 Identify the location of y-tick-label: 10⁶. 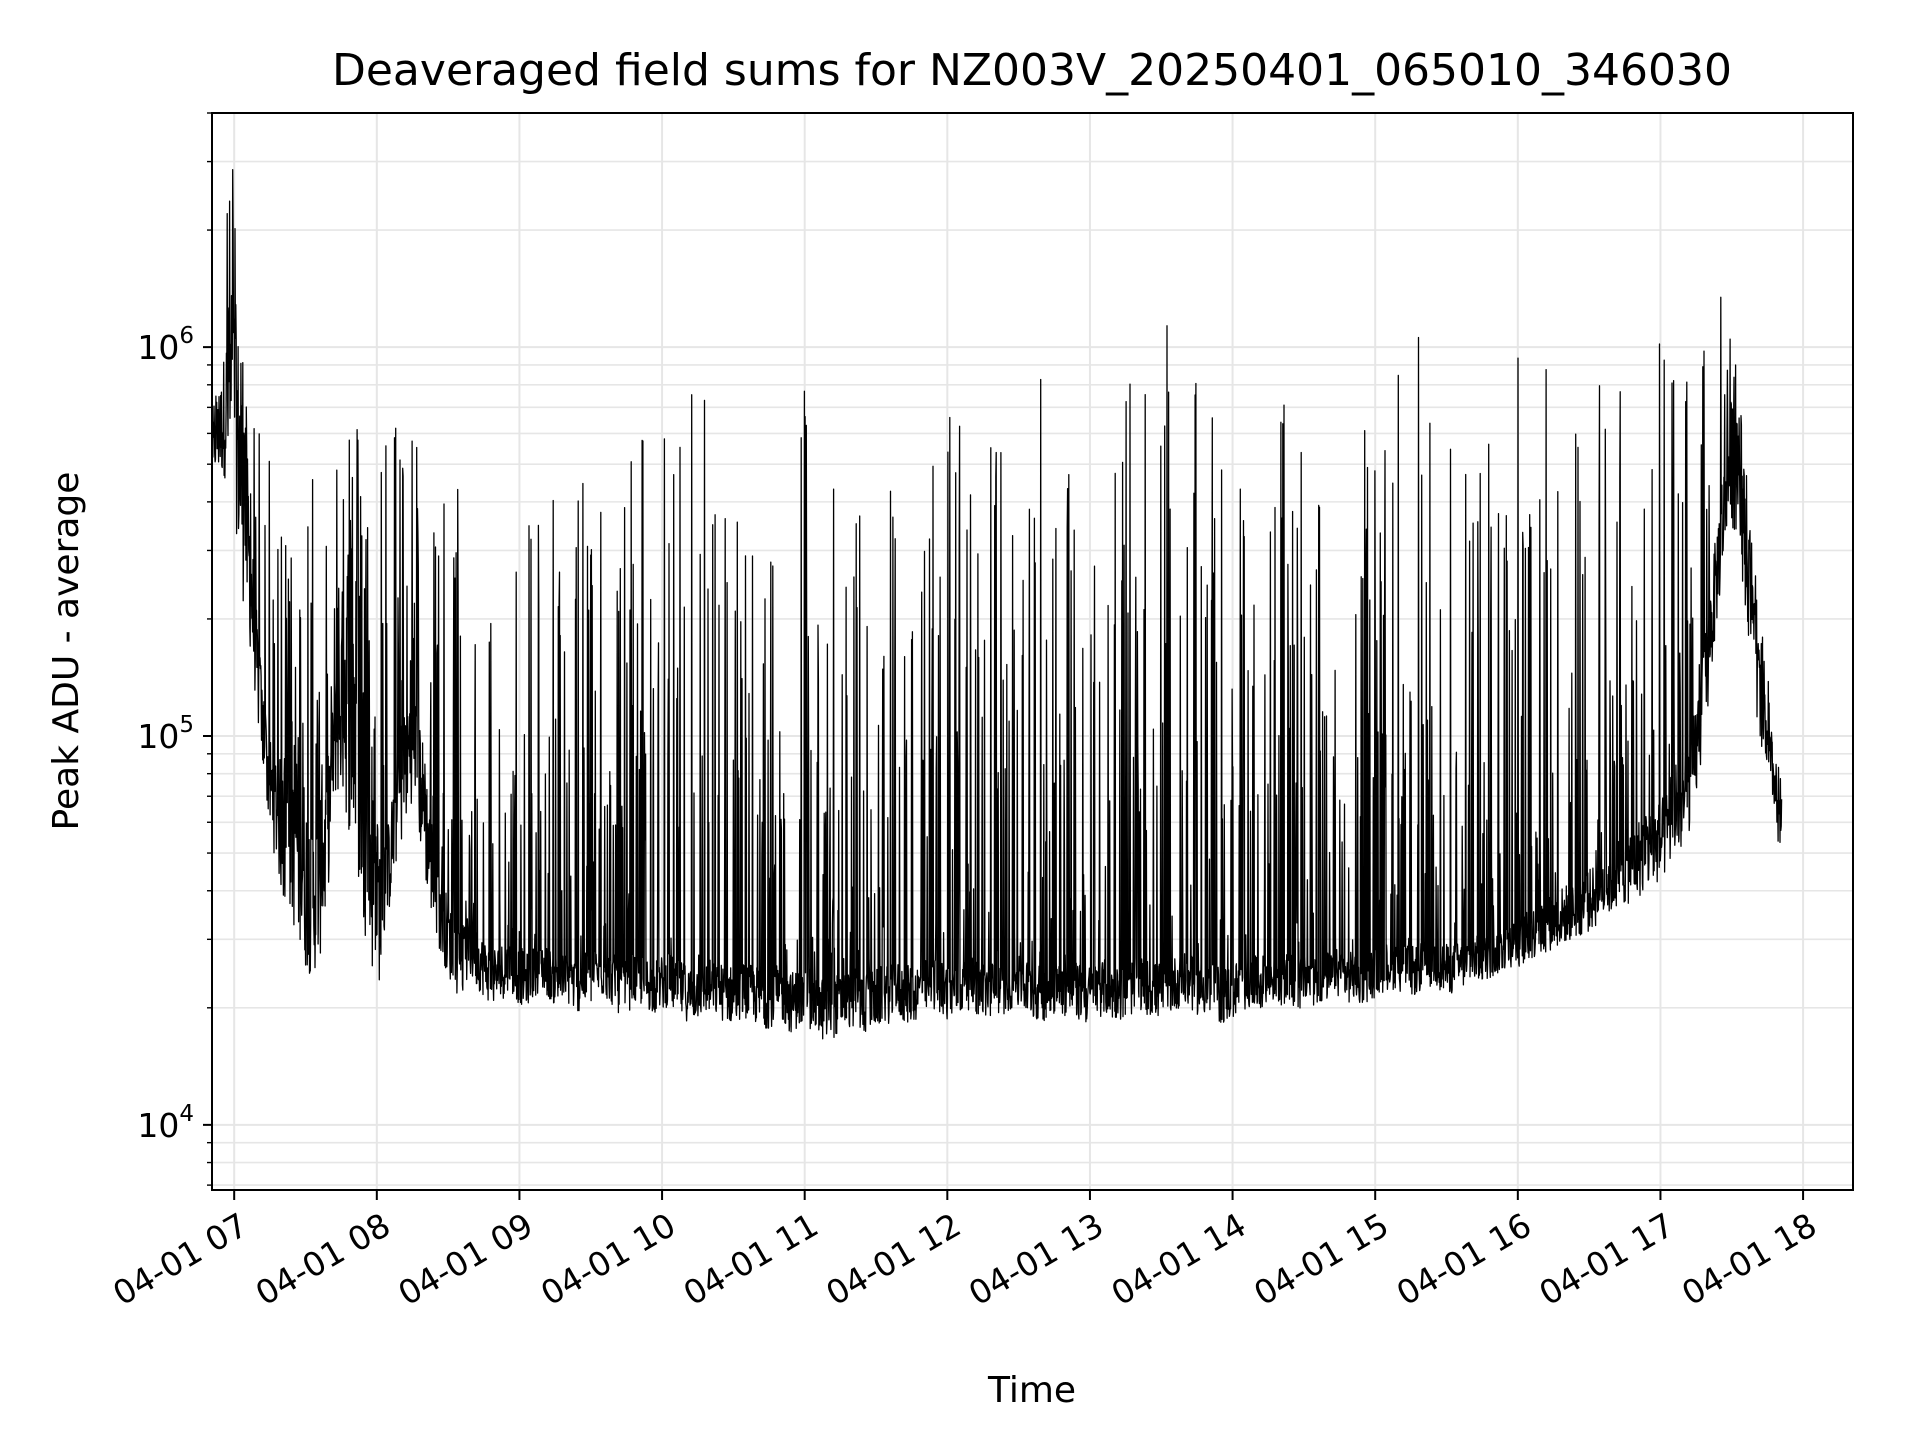
(165, 345).